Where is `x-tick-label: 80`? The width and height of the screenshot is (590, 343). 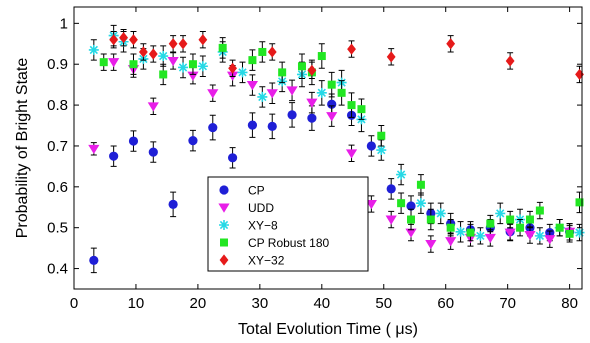
x-tick-label: 80 is located at coordinates (569, 303).